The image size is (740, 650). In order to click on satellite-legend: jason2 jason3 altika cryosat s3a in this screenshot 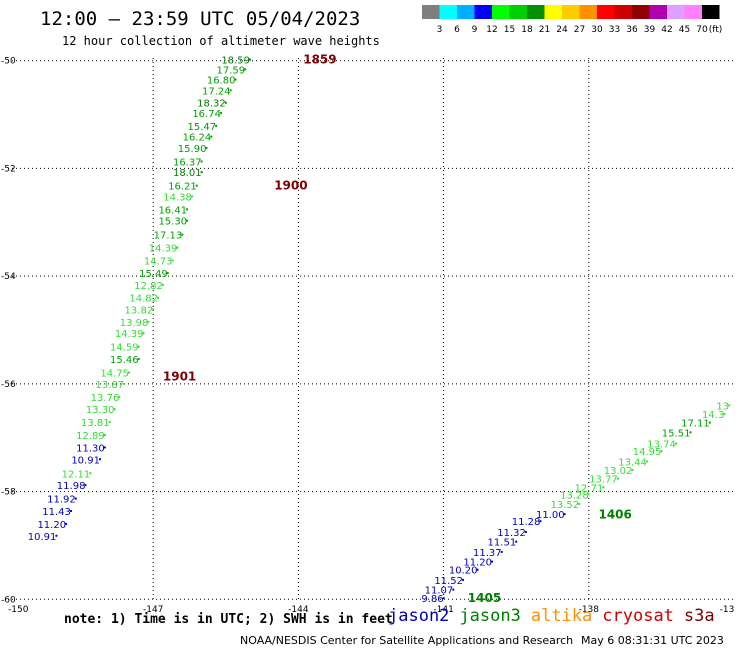, I will do `click(556, 616)`.